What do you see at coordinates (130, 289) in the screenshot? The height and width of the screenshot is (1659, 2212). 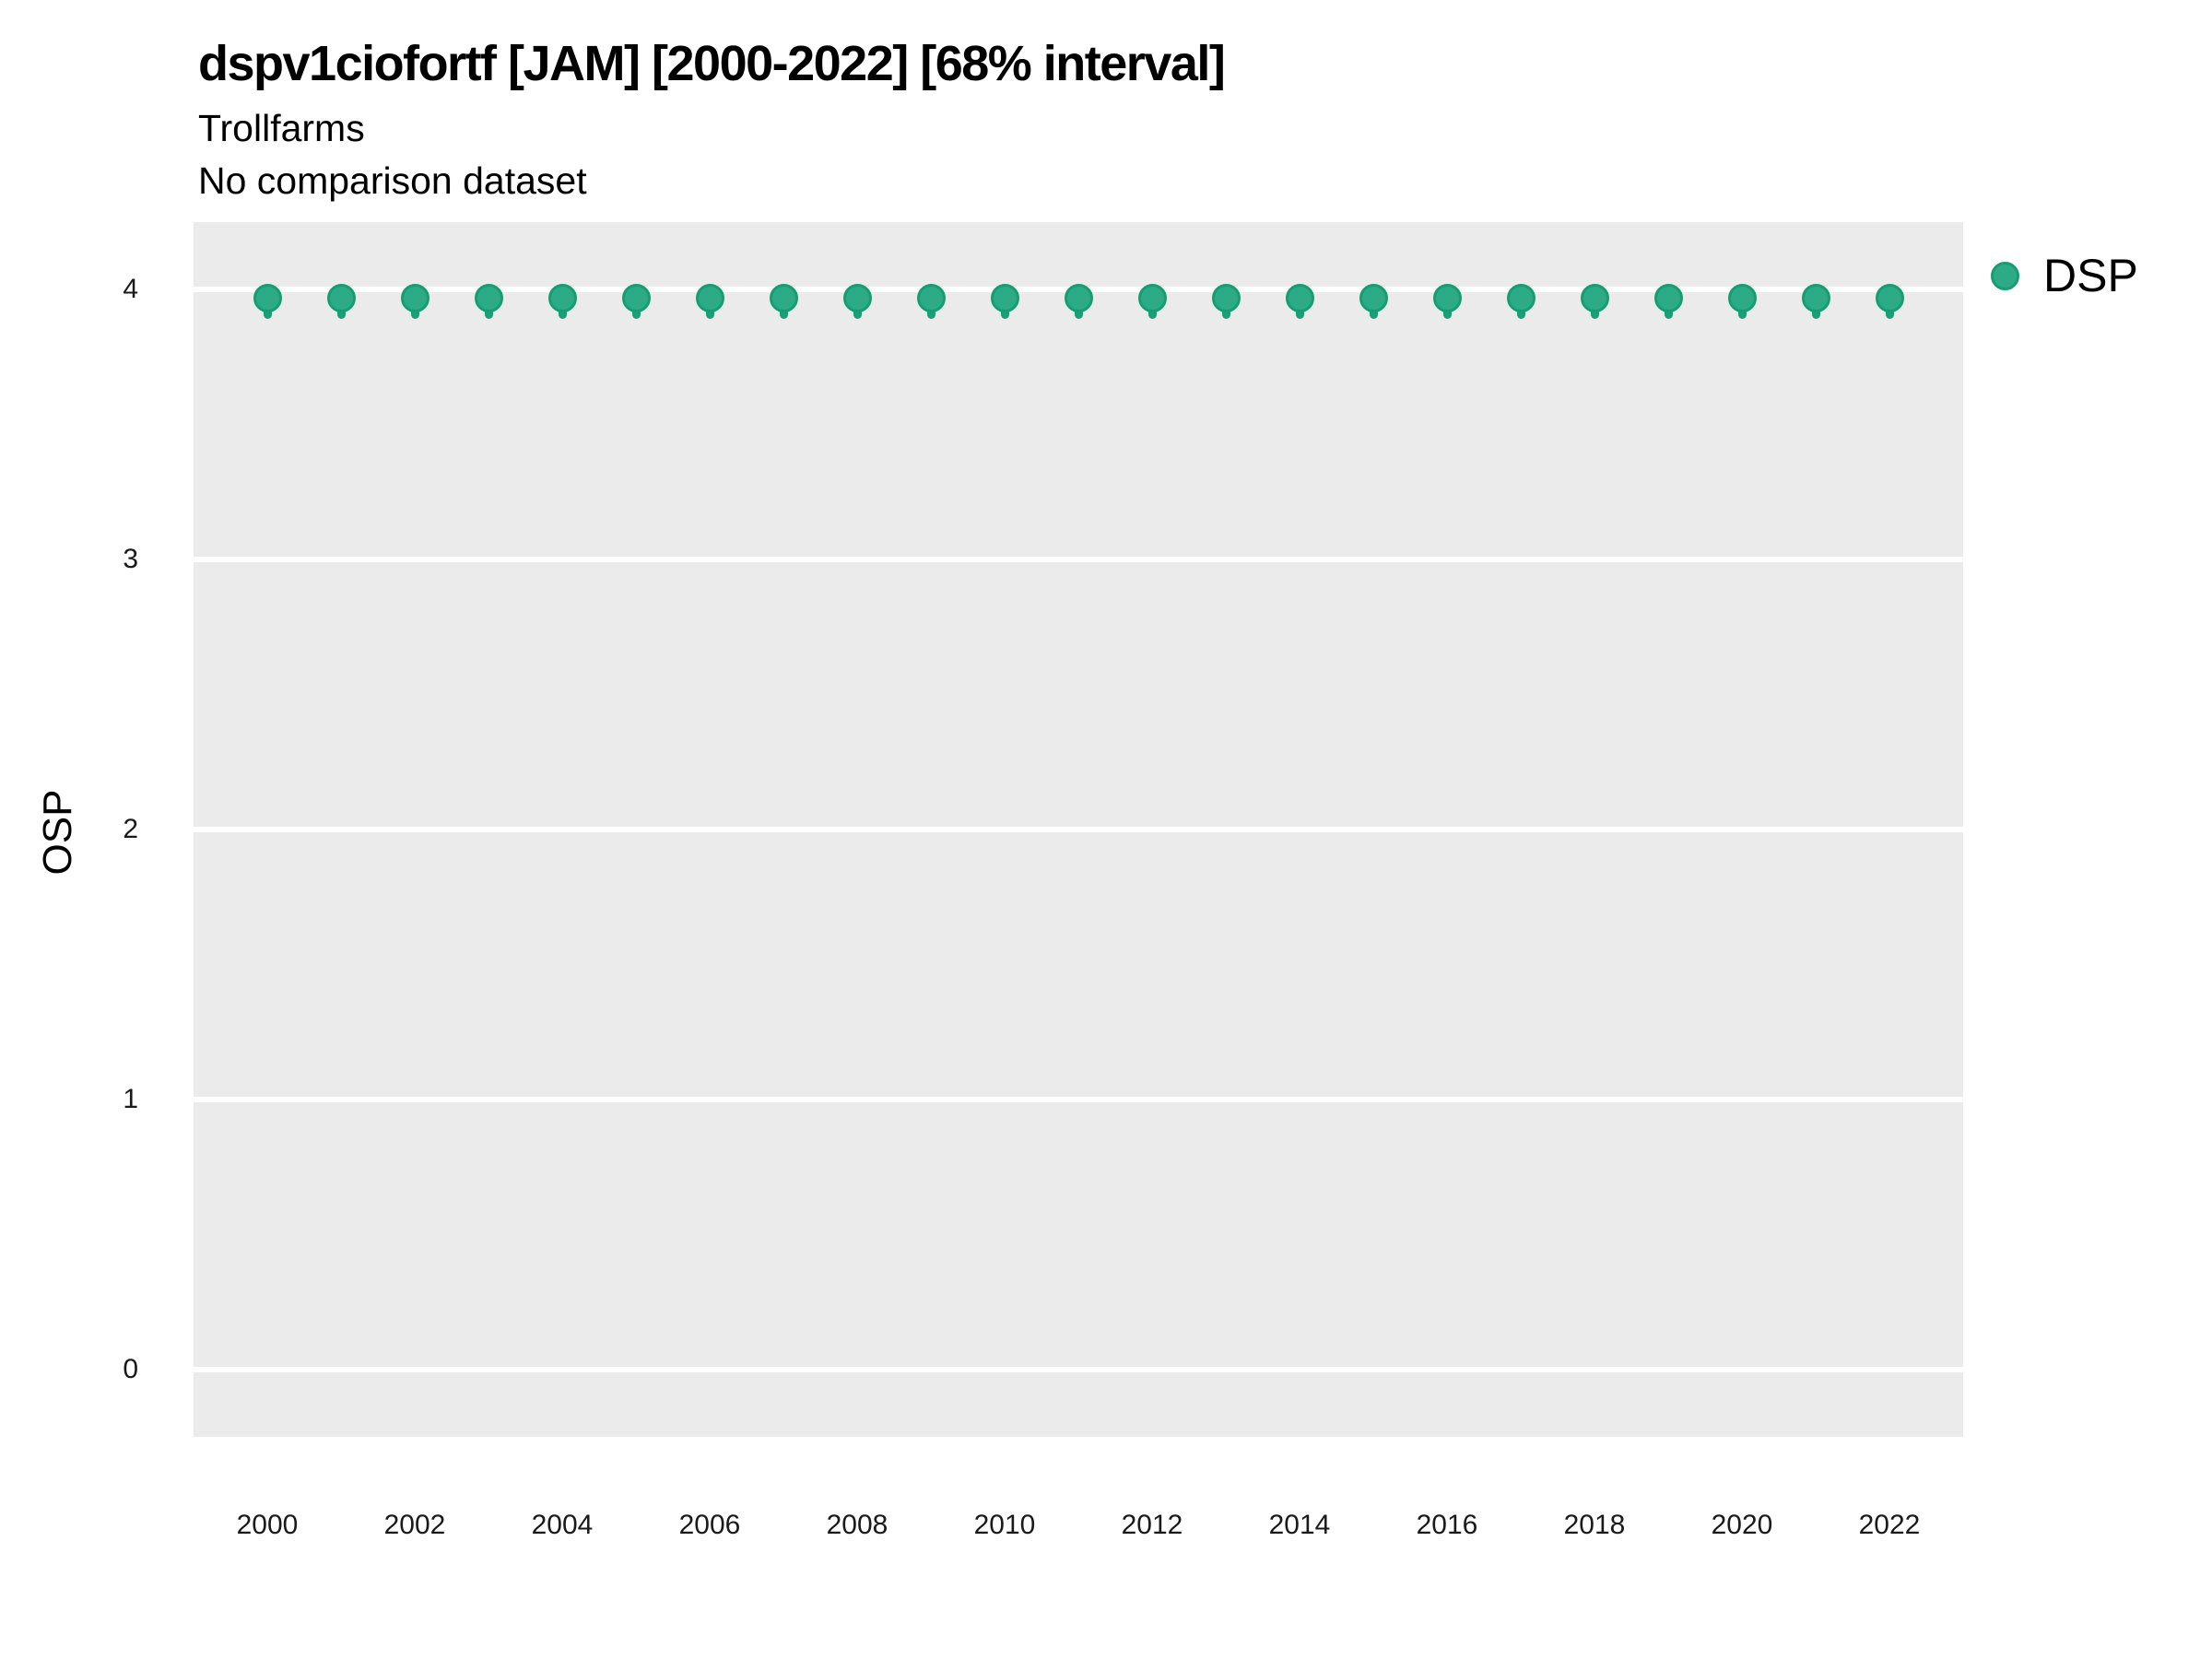 I see `y-tick-label: 4` at bounding box center [130, 289].